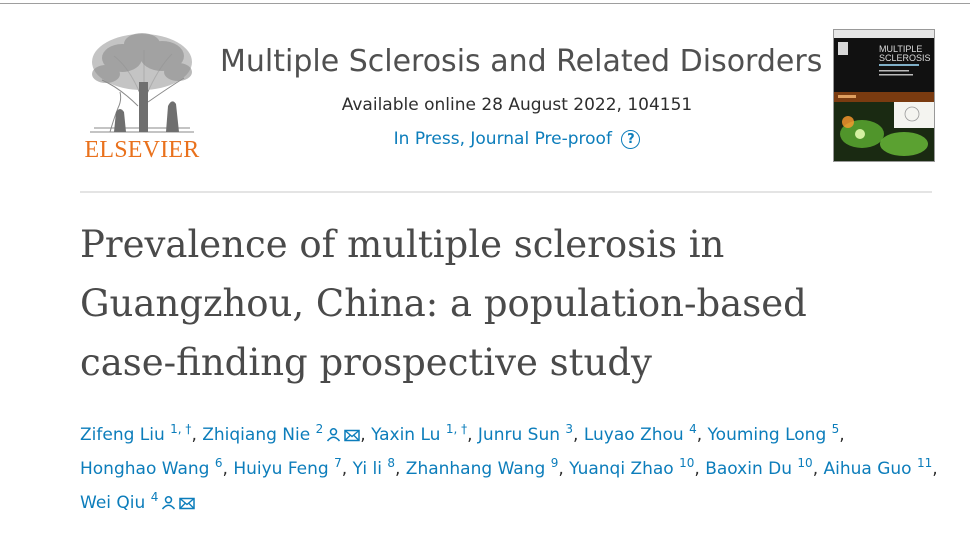  What do you see at coordinates (773, 433) in the screenshot?
I see `author-link: Youming Long 5` at bounding box center [773, 433].